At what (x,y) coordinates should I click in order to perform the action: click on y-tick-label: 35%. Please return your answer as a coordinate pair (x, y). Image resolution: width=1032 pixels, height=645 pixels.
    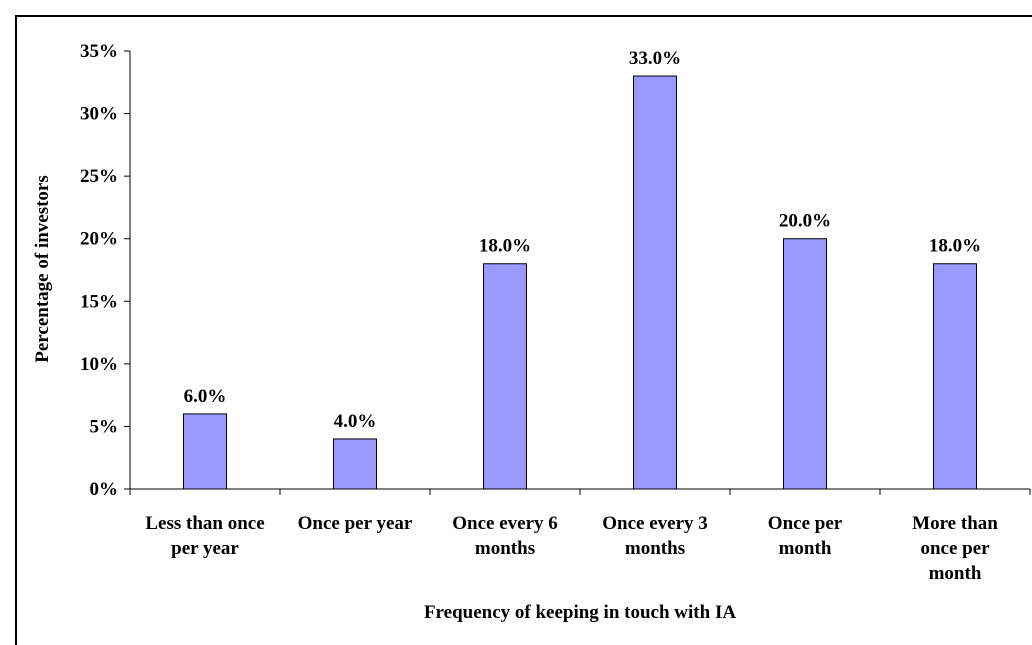
    Looking at the image, I should click on (99, 51).